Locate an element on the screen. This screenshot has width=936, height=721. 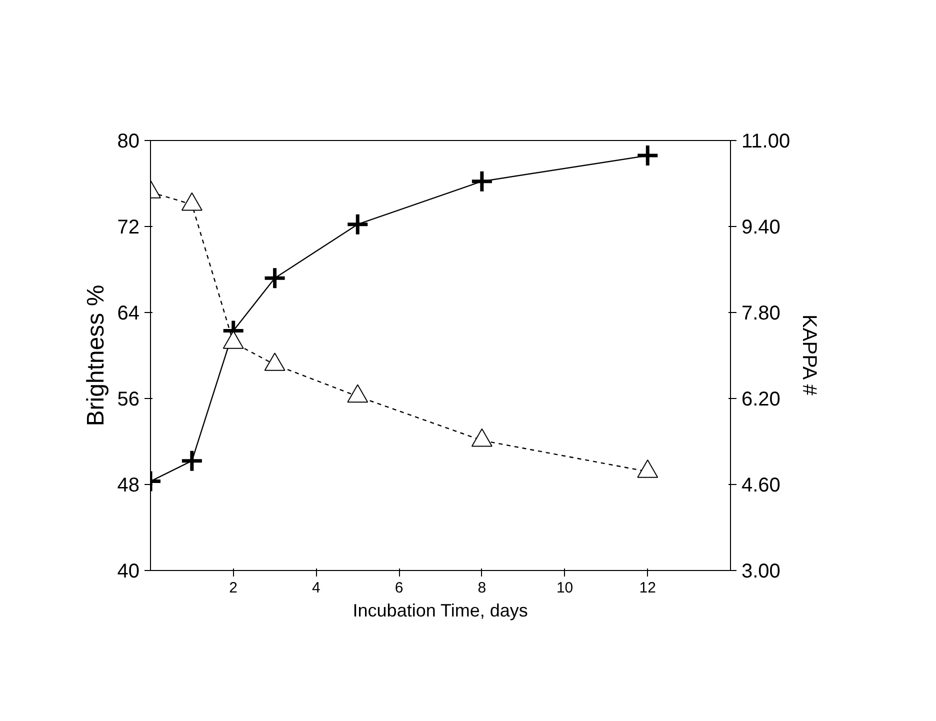
y2-tick-label: 3.00 is located at coordinates (761, 571).